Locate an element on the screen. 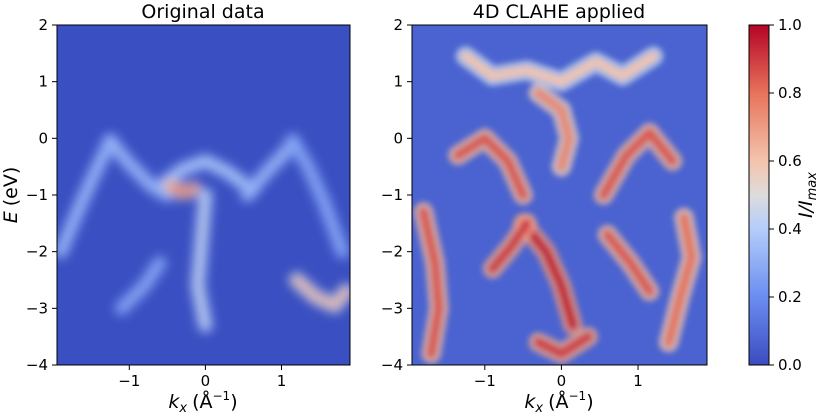 The image size is (820, 415). colorbar: 0.0 0.2 0.4 0.6 0.8 1.0 is located at coordinates (775, 195).